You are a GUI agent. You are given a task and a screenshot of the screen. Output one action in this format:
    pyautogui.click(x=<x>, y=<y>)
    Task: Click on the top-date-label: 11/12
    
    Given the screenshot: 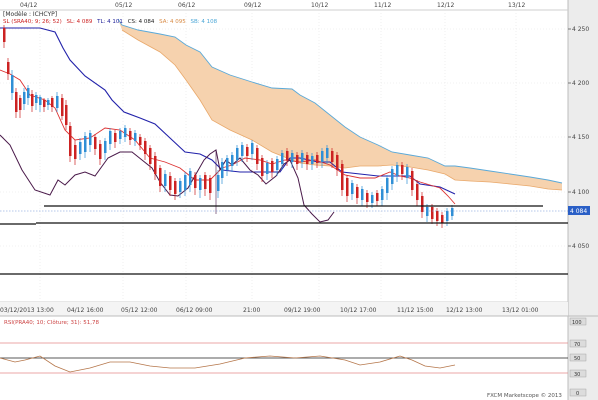 What is the action you would take?
    pyautogui.click(x=382, y=5)
    